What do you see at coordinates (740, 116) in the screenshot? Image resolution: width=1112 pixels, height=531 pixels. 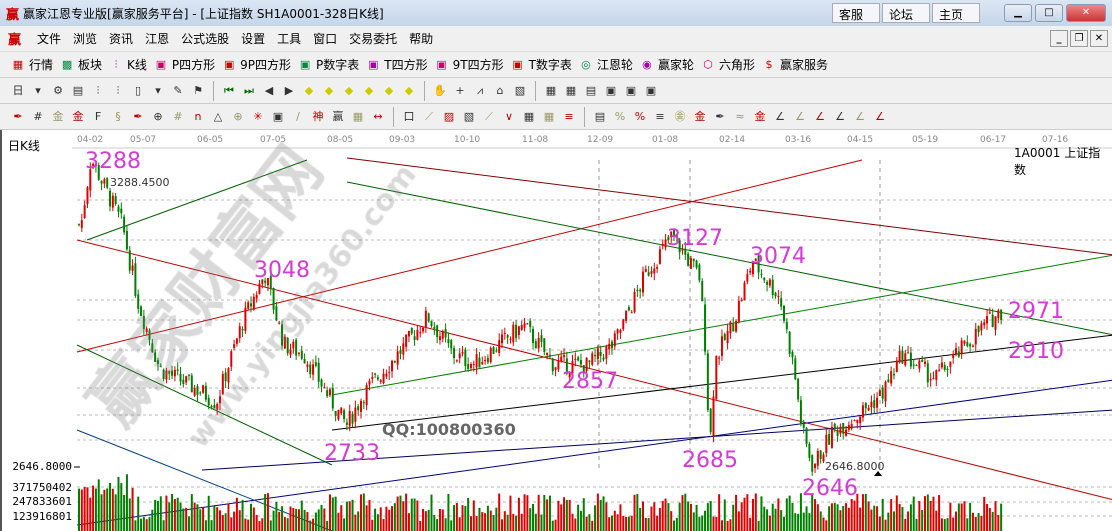 I see `wave-icon: ≈` at bounding box center [740, 116].